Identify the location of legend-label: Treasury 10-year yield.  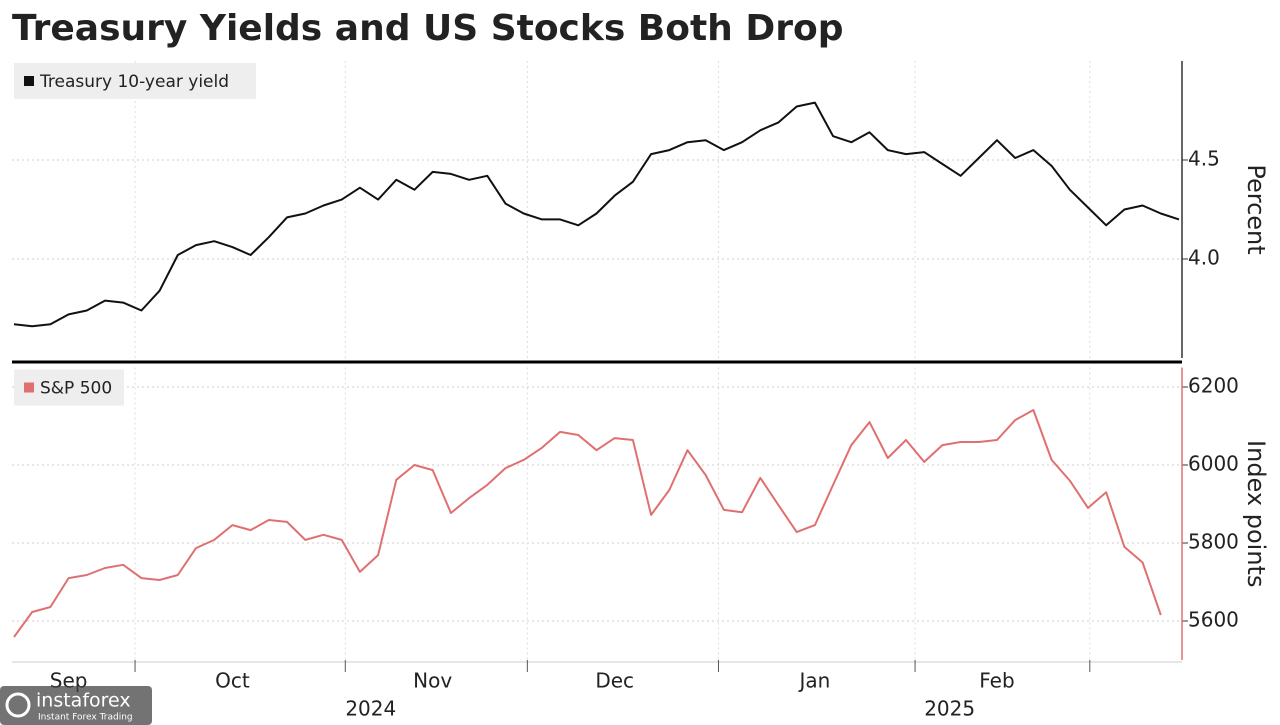
(134, 82).